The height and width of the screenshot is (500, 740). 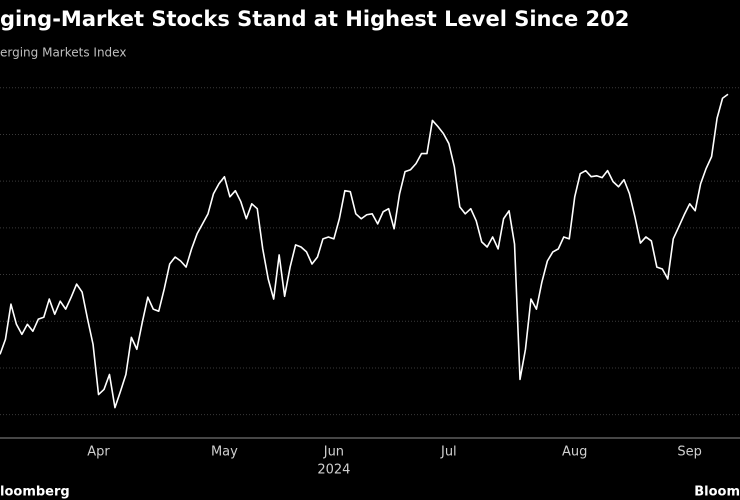 I want to click on x-year-label: 2024, so click(x=333, y=470).